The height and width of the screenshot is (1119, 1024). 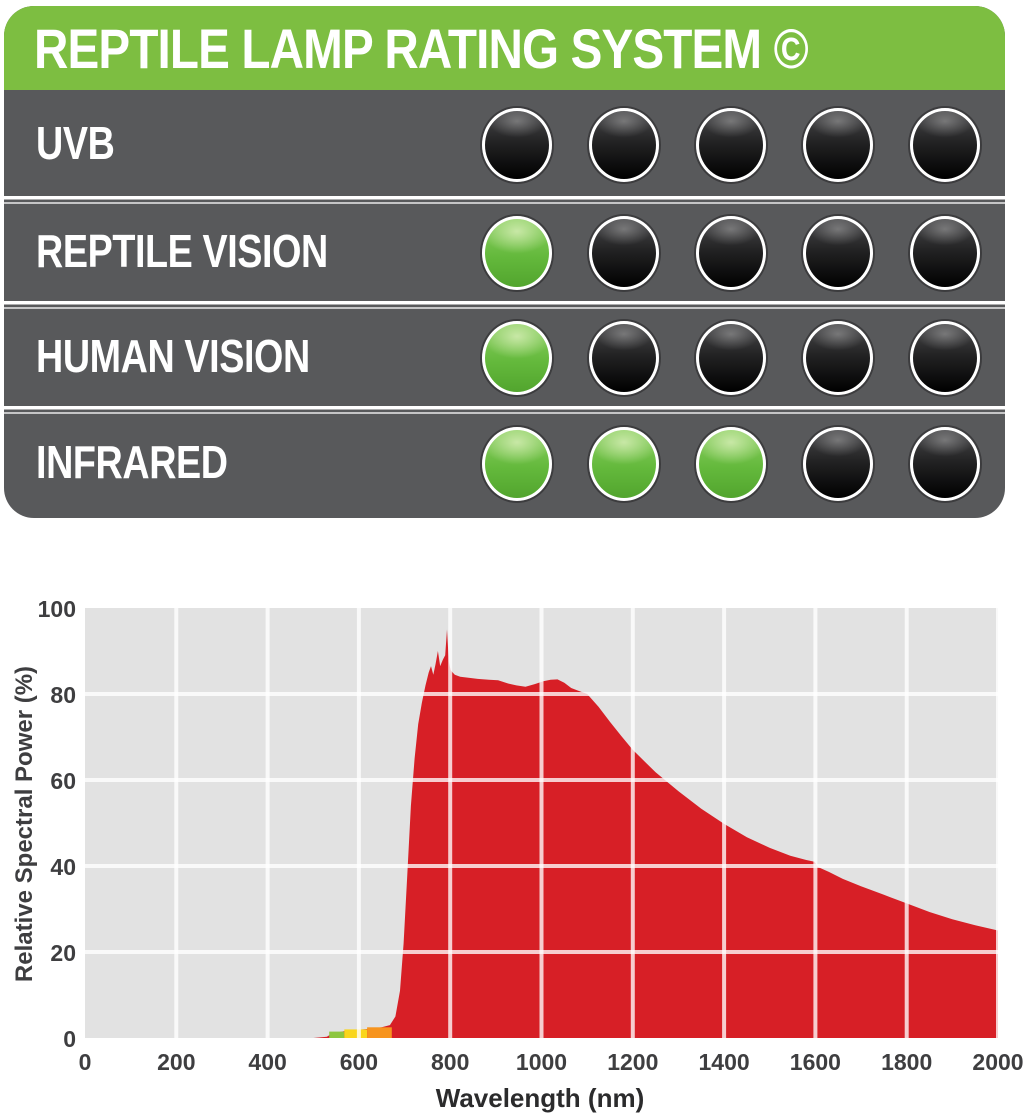 I want to click on x-tick-label: 2000, so click(x=998, y=1062).